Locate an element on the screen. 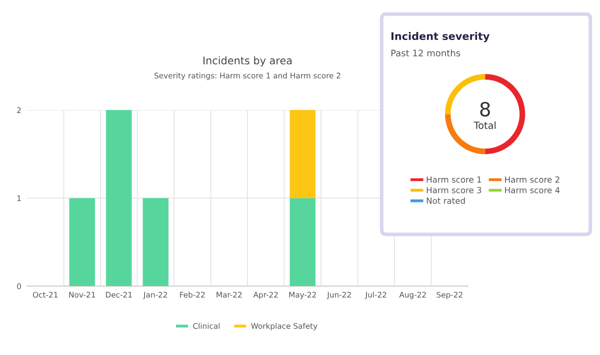  legend-label: Harm score 4 is located at coordinates (532, 190).